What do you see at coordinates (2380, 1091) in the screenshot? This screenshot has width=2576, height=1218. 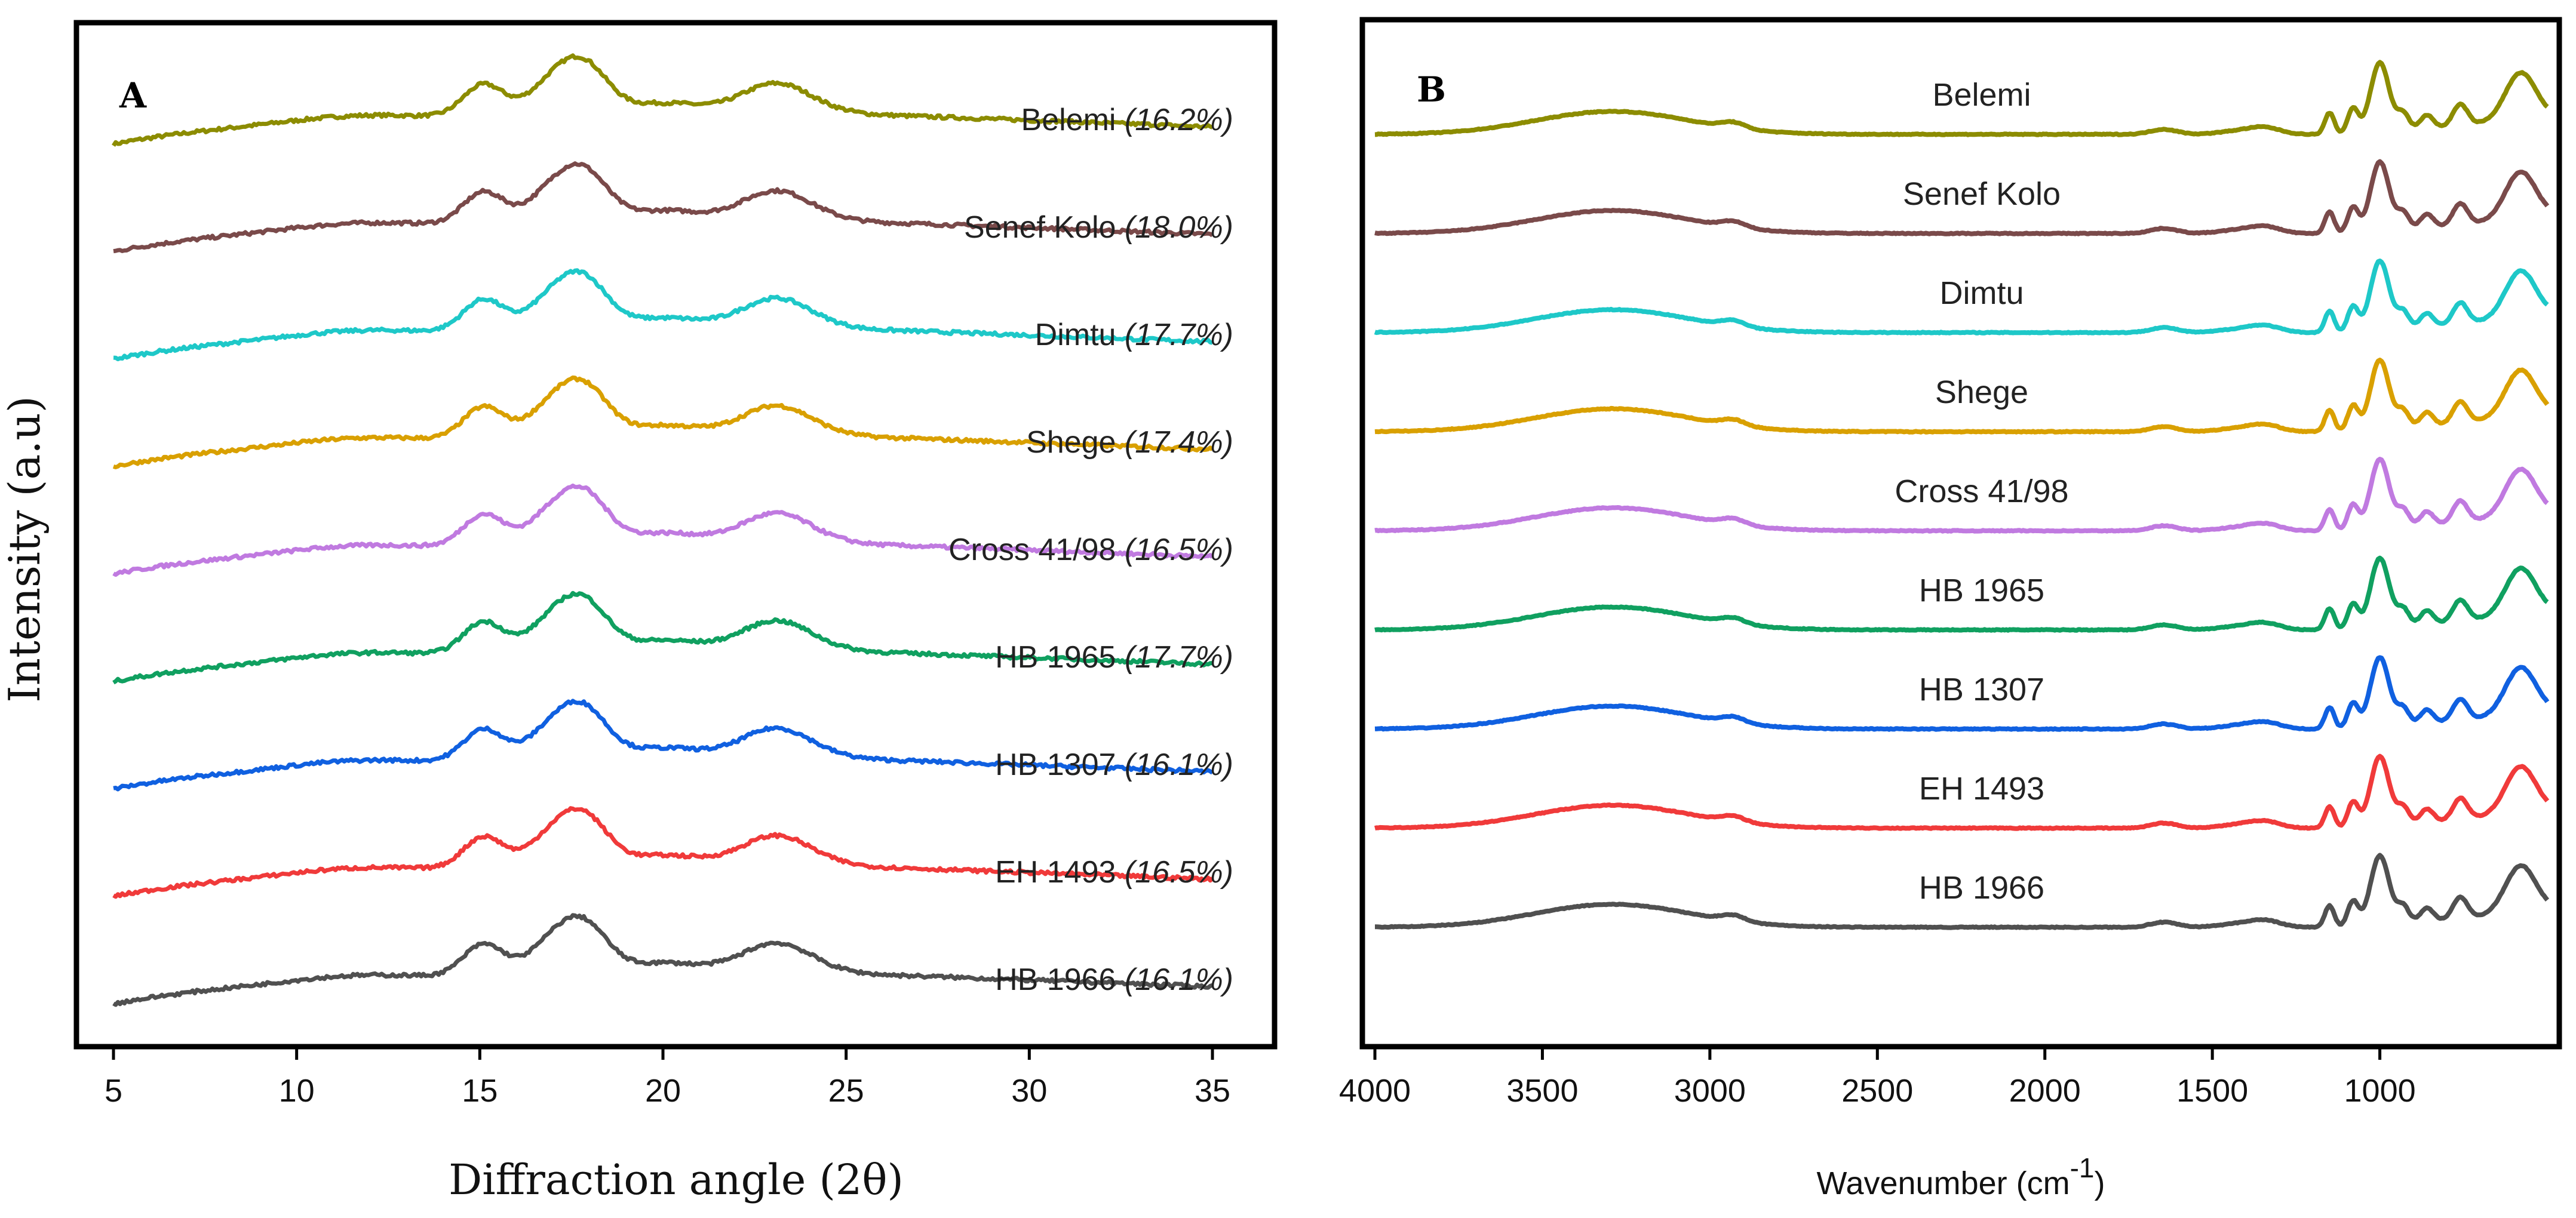 I see `ftir-x-tick-label-6: 1000` at bounding box center [2380, 1091].